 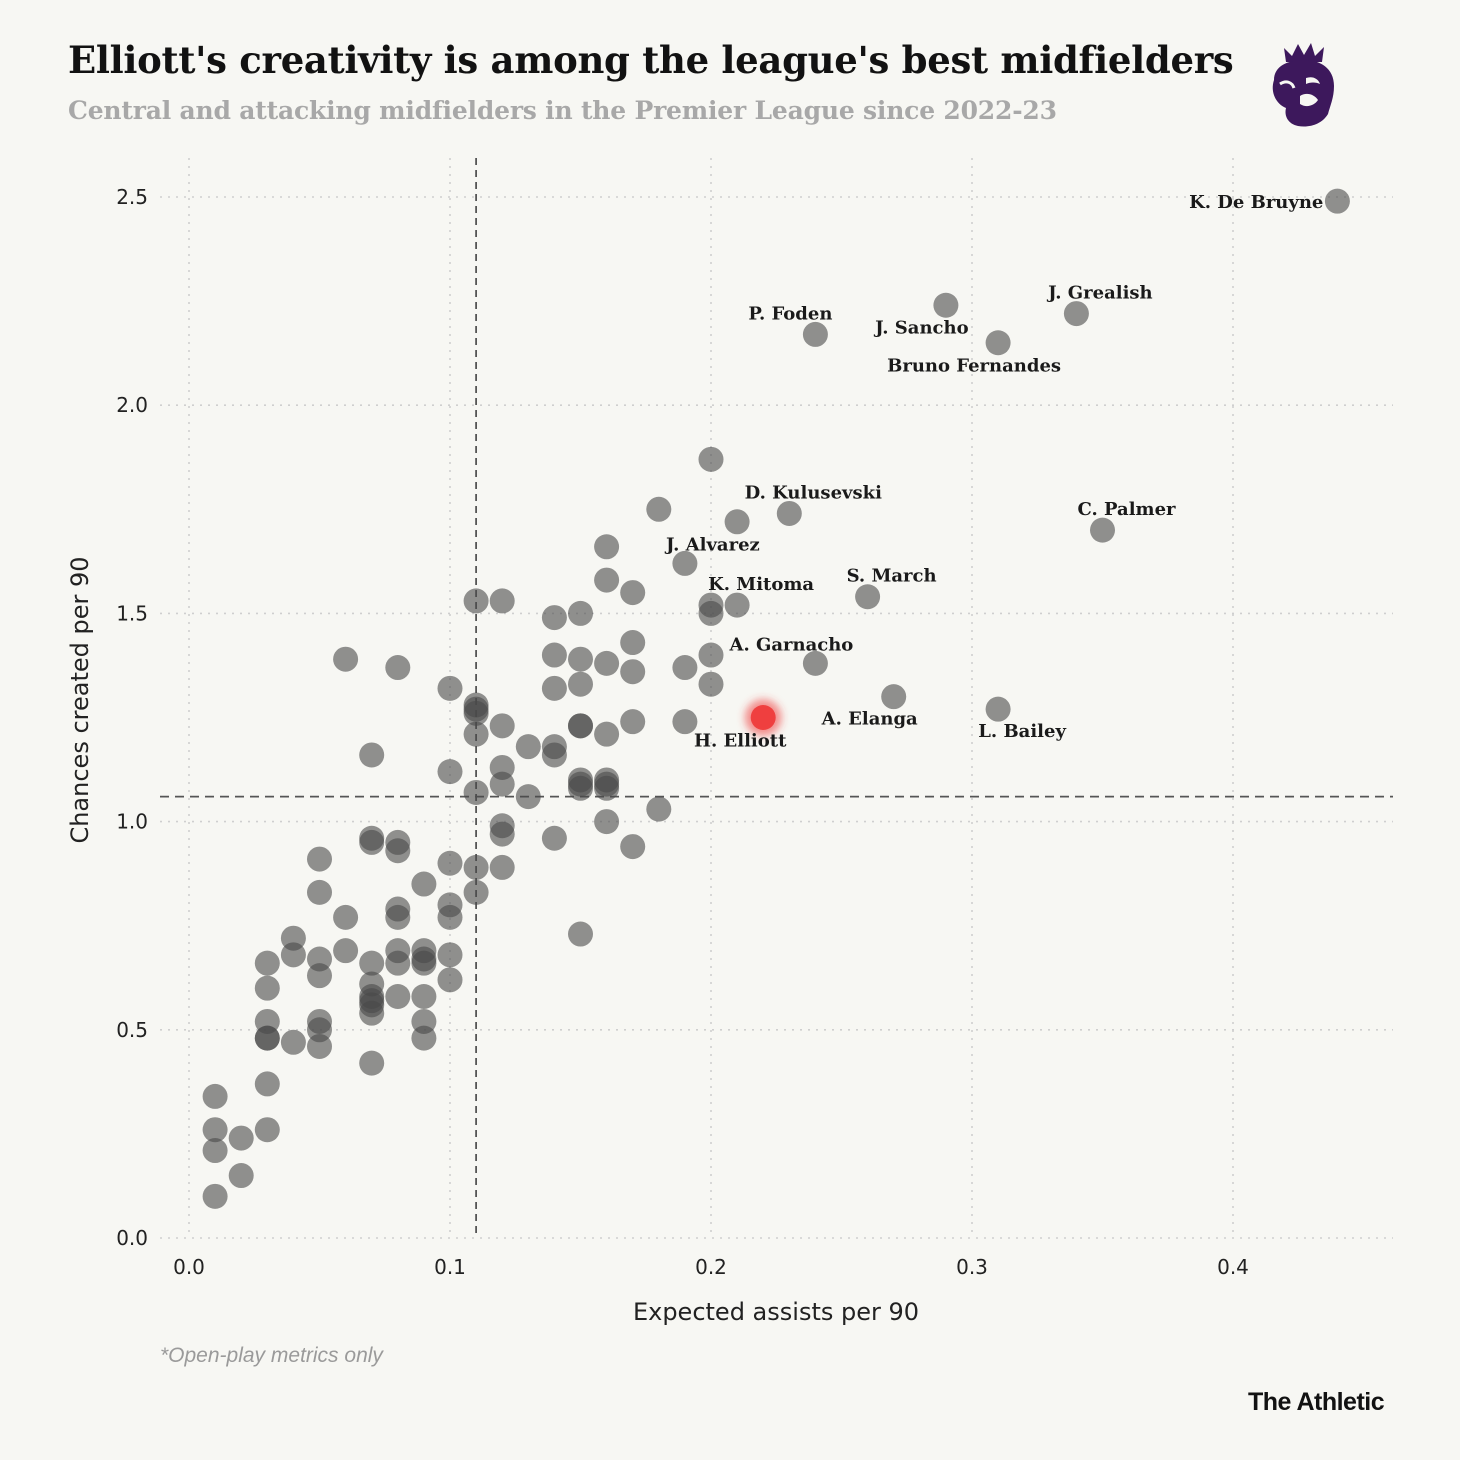 I want to click on footnote: *Open-play metrics only, so click(x=271, y=1355).